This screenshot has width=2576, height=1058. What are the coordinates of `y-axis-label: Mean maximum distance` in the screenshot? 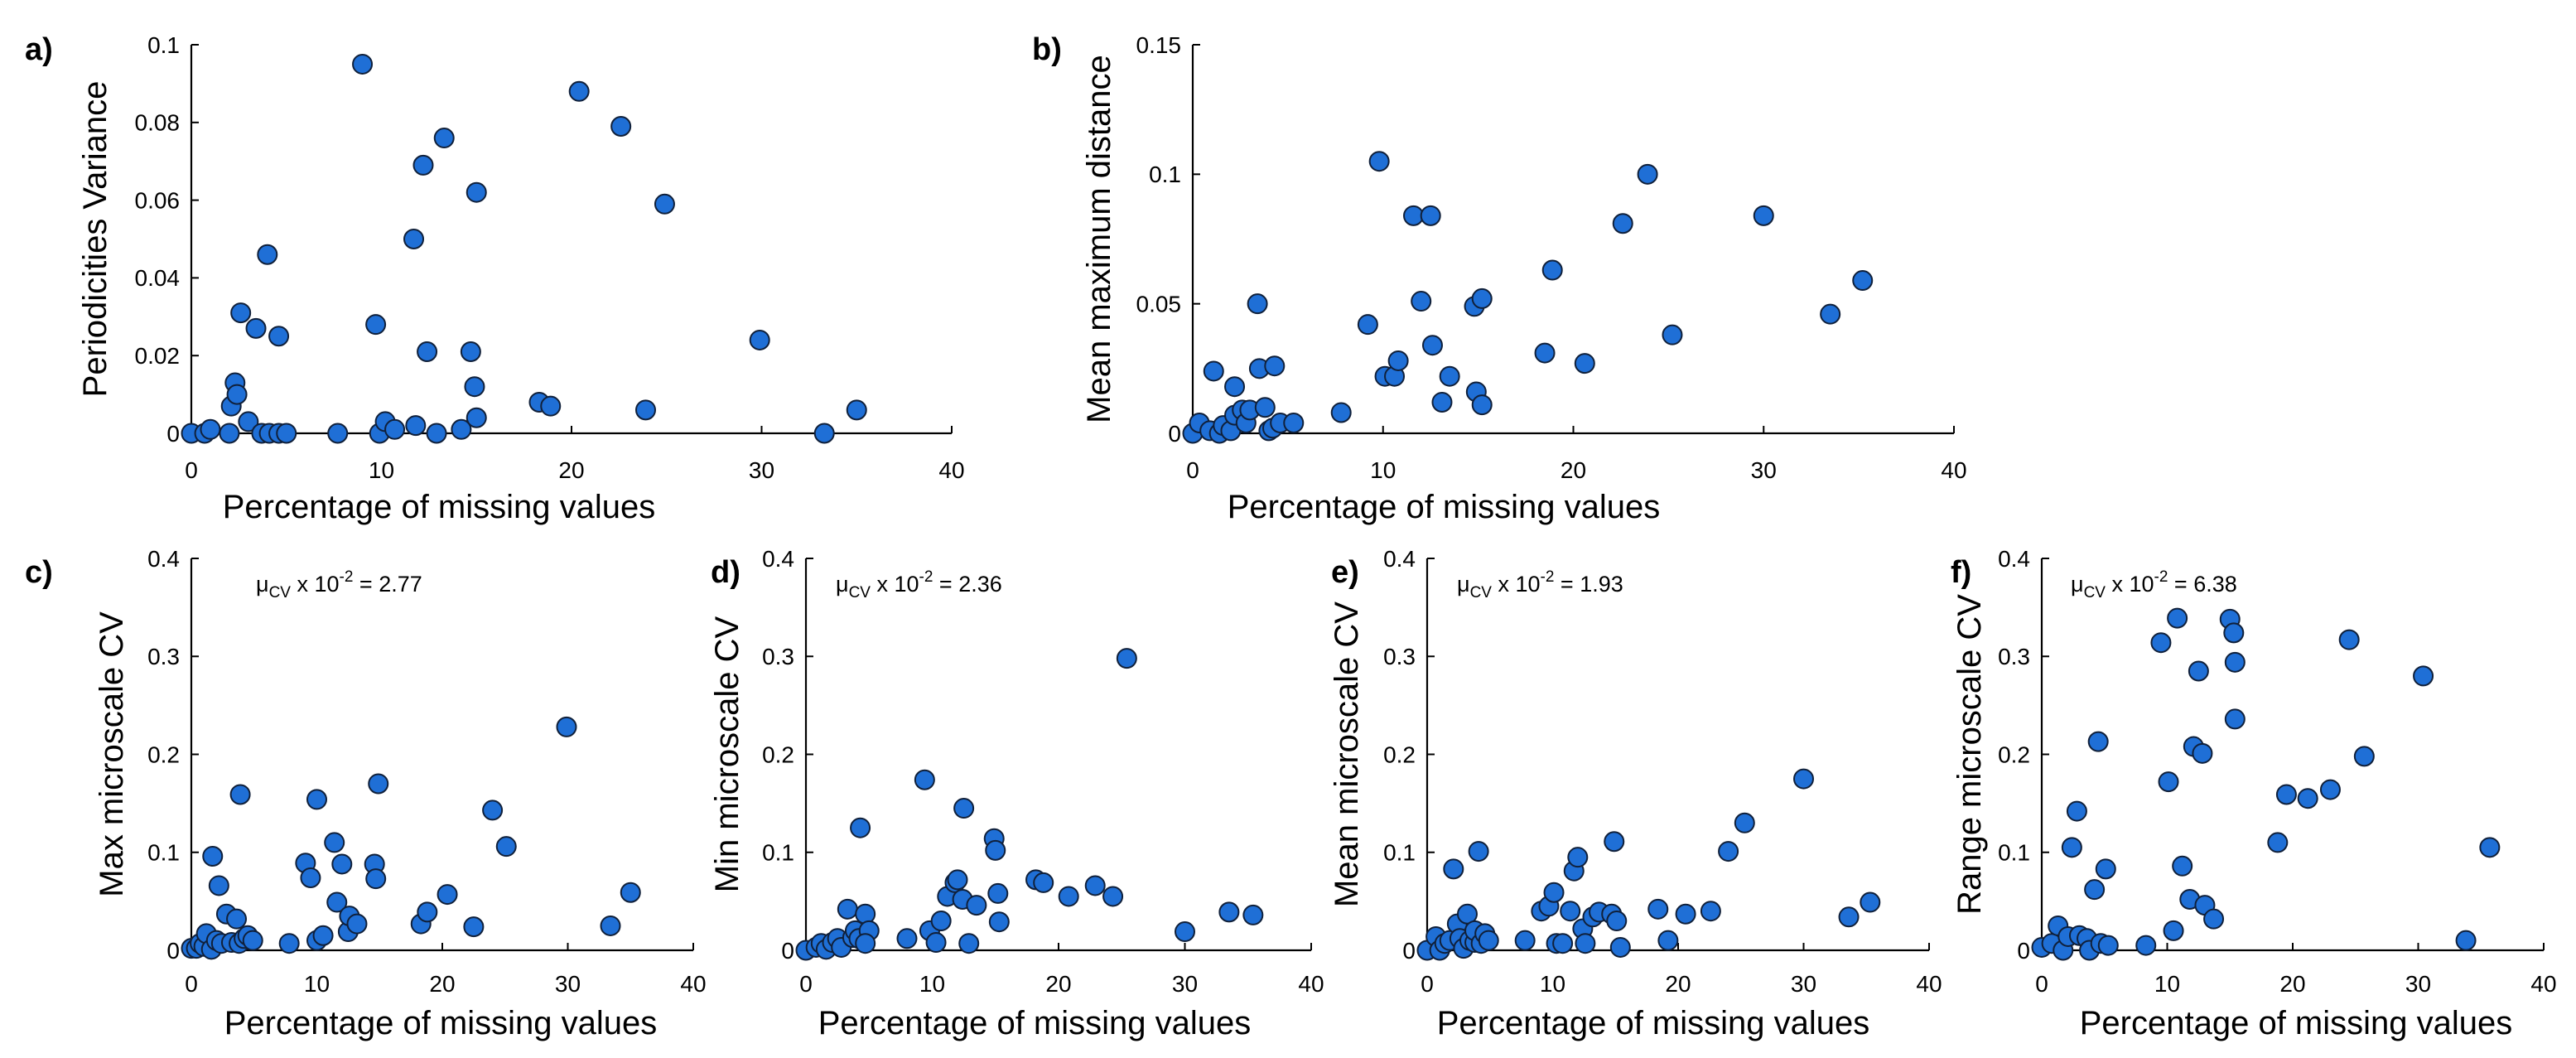 It's located at (1099, 239).